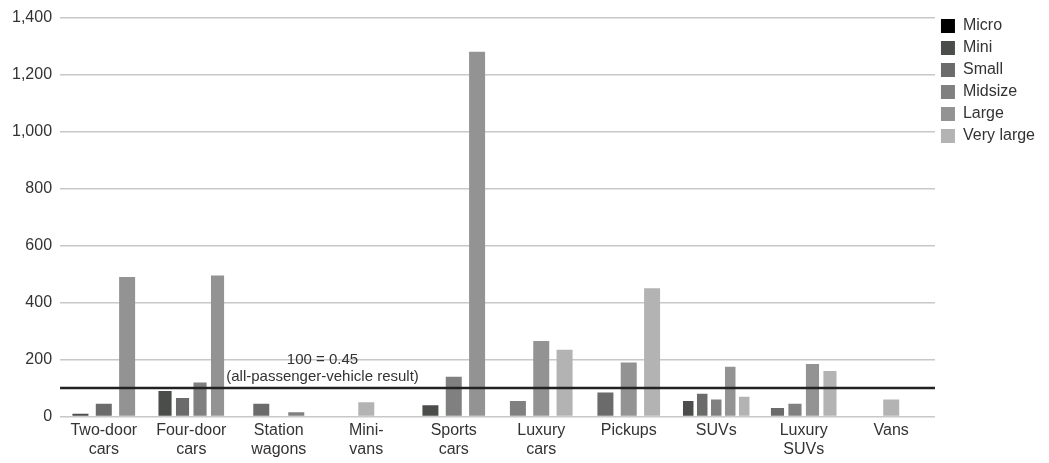 The height and width of the screenshot is (463, 1049). What do you see at coordinates (990, 91) in the screenshot?
I see `legend-label: Midsize` at bounding box center [990, 91].